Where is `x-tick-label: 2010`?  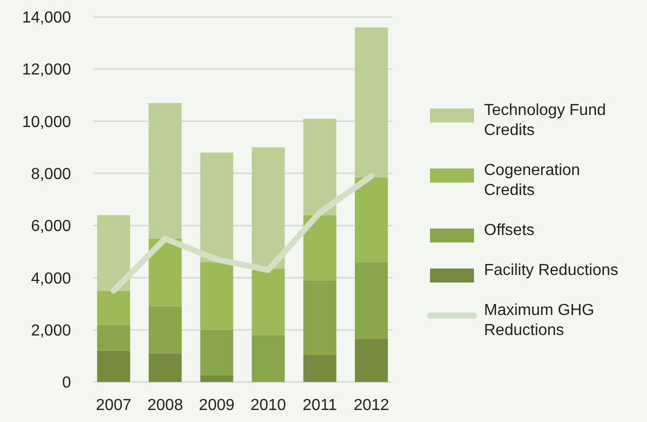 x-tick-label: 2010 is located at coordinates (268, 405).